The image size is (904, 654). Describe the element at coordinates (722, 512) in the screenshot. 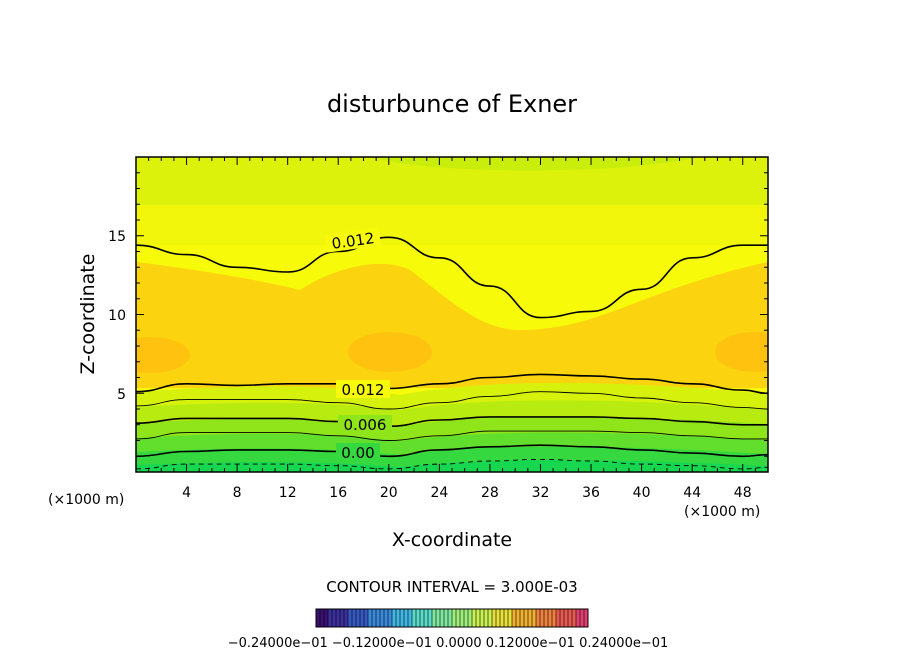

I see `x-unit-label-right: (×1000 m)` at that location.